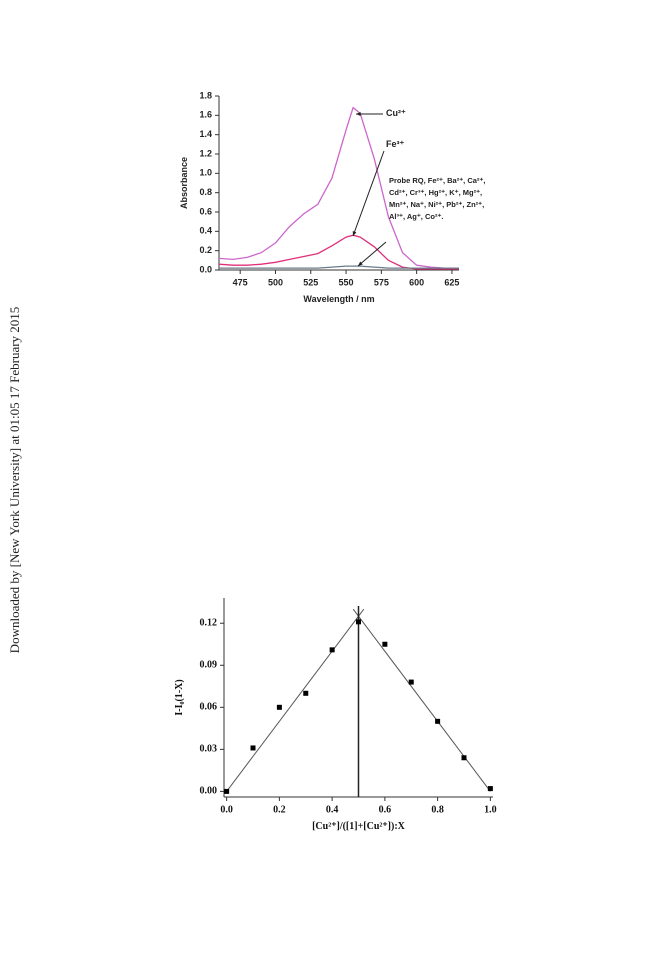 Image resolution: width=672 pixels, height=960 pixels. What do you see at coordinates (184, 183) in the screenshot?
I see `y-axis-title: Absorbance` at bounding box center [184, 183].